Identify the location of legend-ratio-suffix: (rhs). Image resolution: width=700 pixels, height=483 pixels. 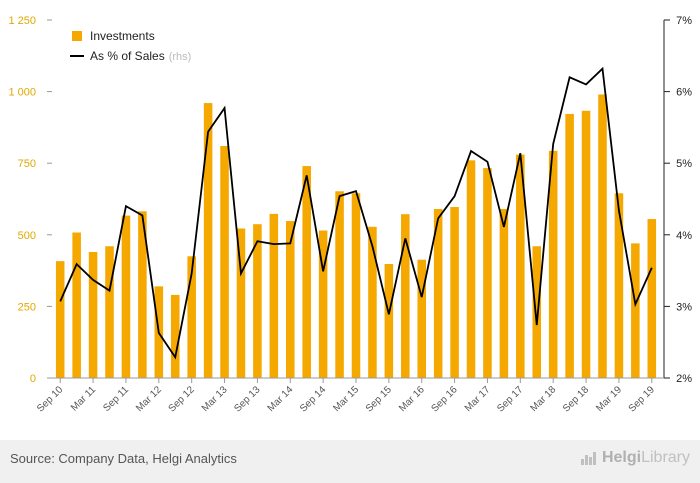
(180, 57).